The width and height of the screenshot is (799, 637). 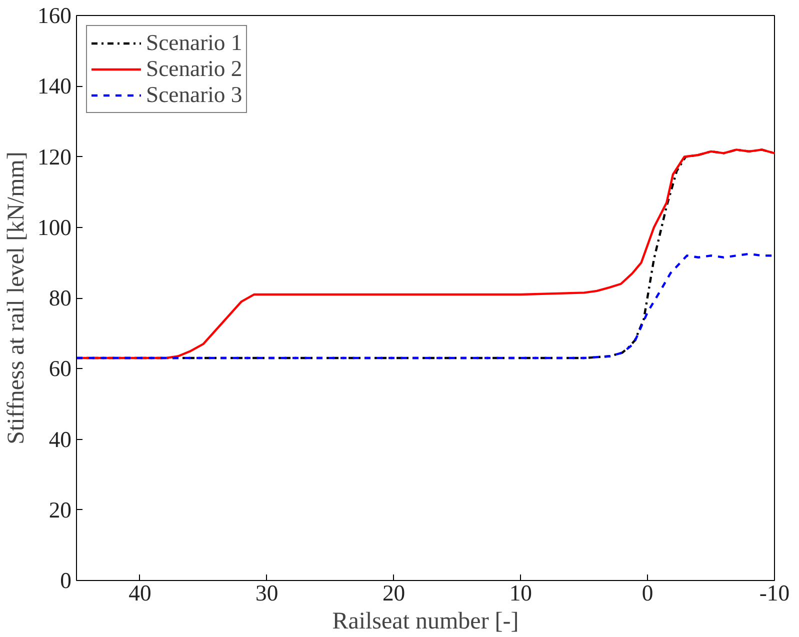 I want to click on x-tick-label: 0, so click(x=648, y=593).